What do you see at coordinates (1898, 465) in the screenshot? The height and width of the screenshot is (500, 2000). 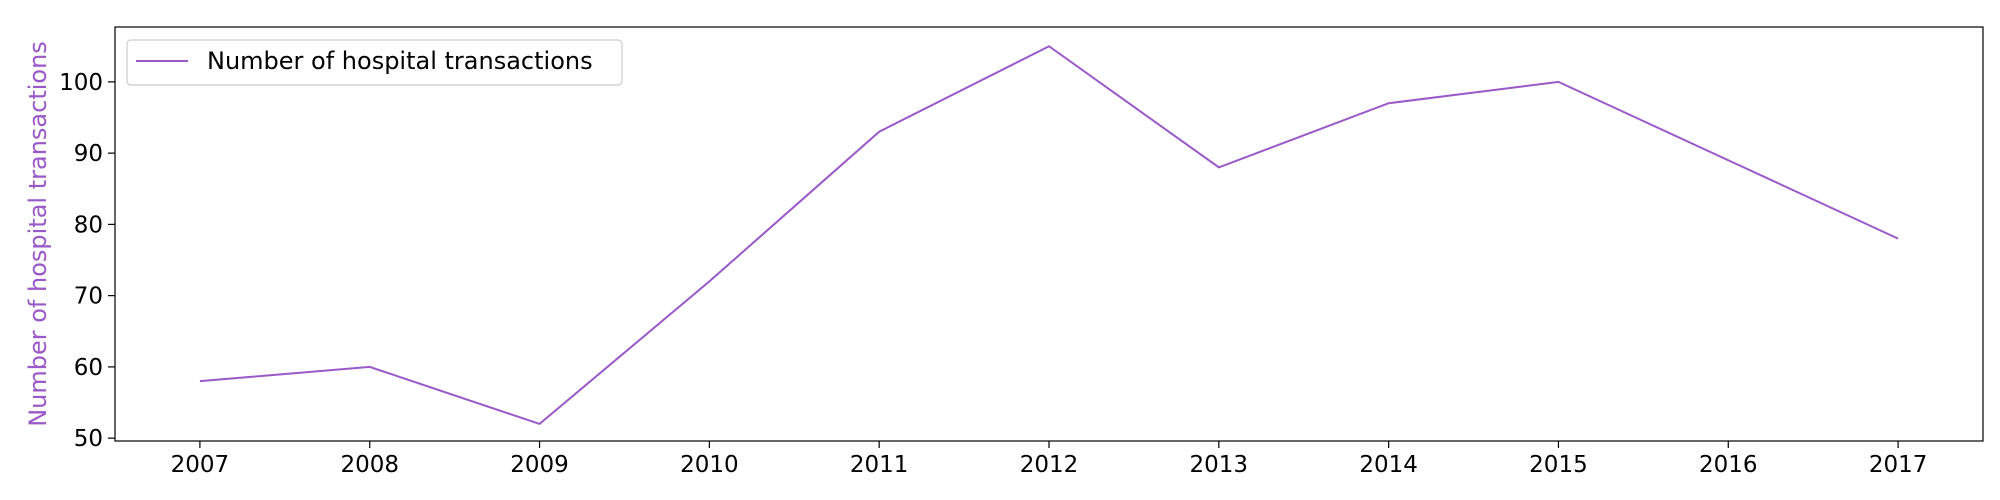 I see `x-tick-label: 2017` at bounding box center [1898, 465].